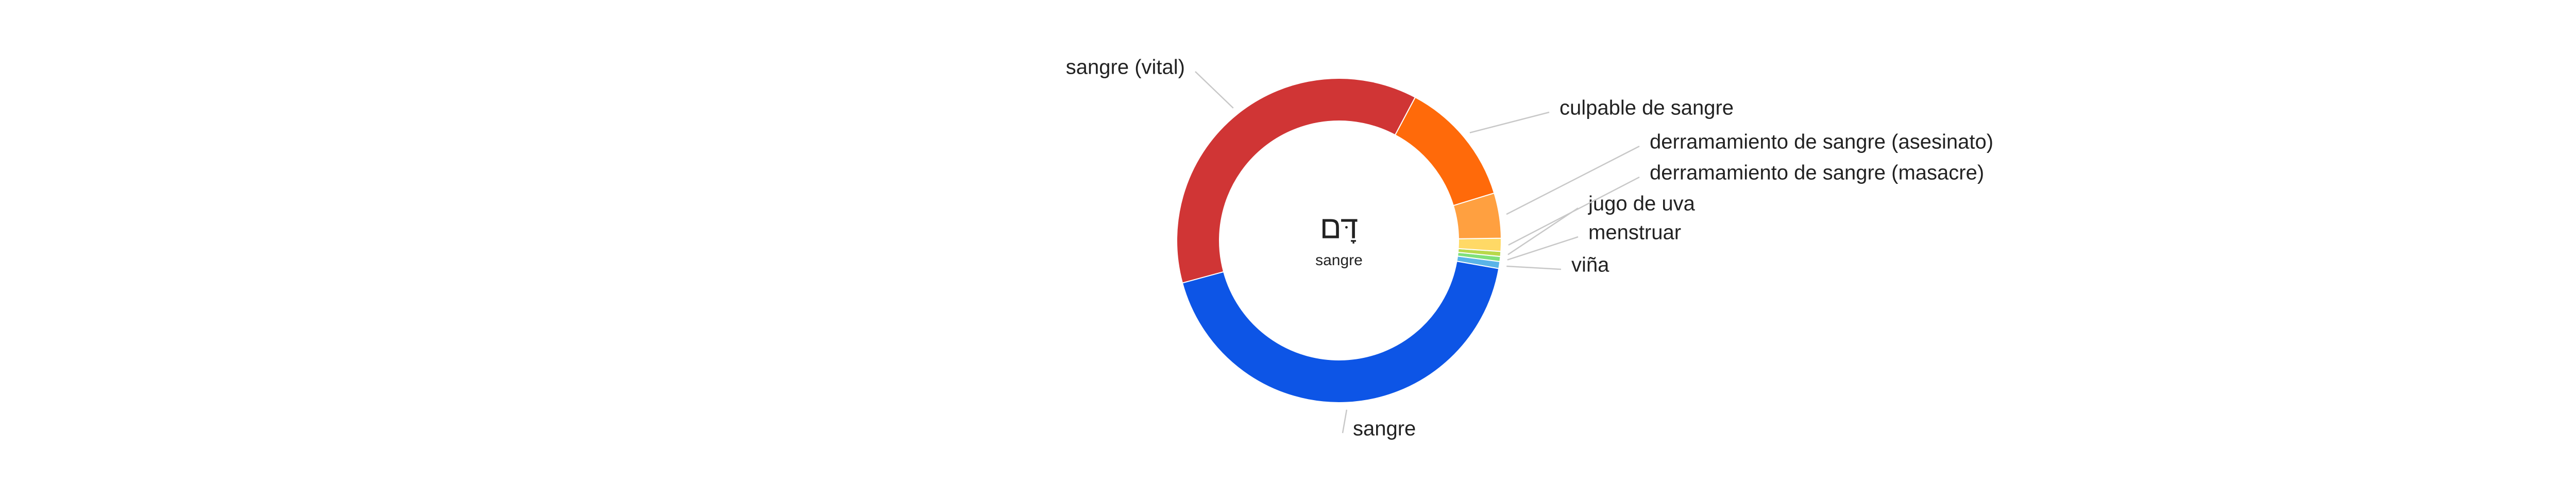 The width and height of the screenshot is (2576, 483). Describe the element at coordinates (1634, 232) in the screenshot. I see `slice-label: menstruar` at that location.